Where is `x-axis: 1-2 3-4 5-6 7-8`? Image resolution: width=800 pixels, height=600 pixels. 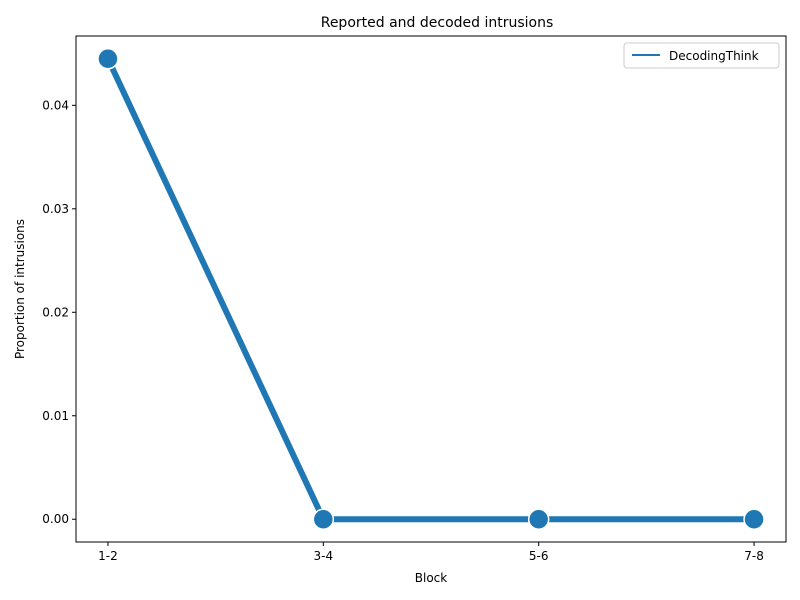
x-axis: 1-2 3-4 5-6 7-8 is located at coordinates (431, 552).